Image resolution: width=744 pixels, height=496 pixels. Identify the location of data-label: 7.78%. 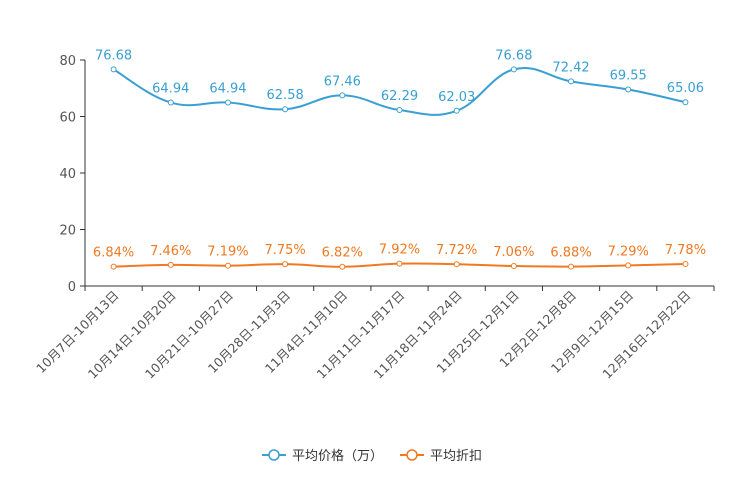
(685, 250).